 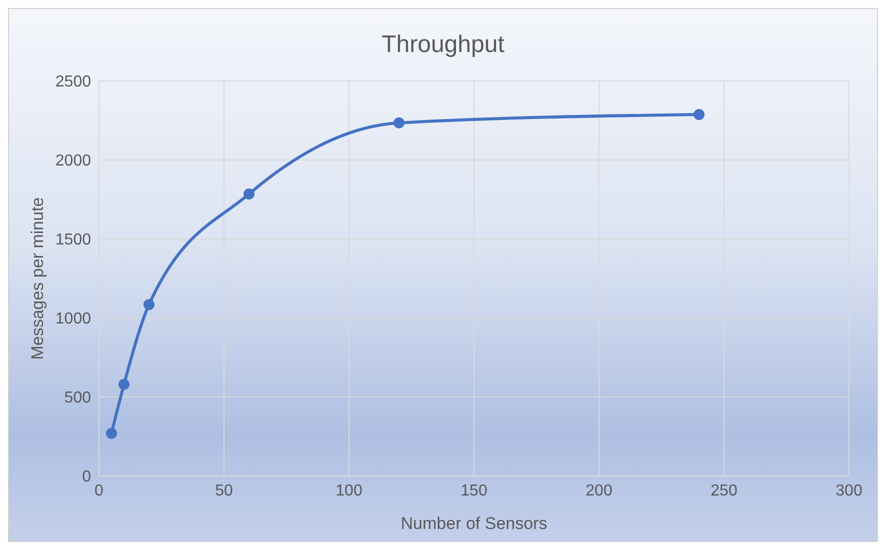 I want to click on x-tick-label: 300, so click(x=849, y=491).